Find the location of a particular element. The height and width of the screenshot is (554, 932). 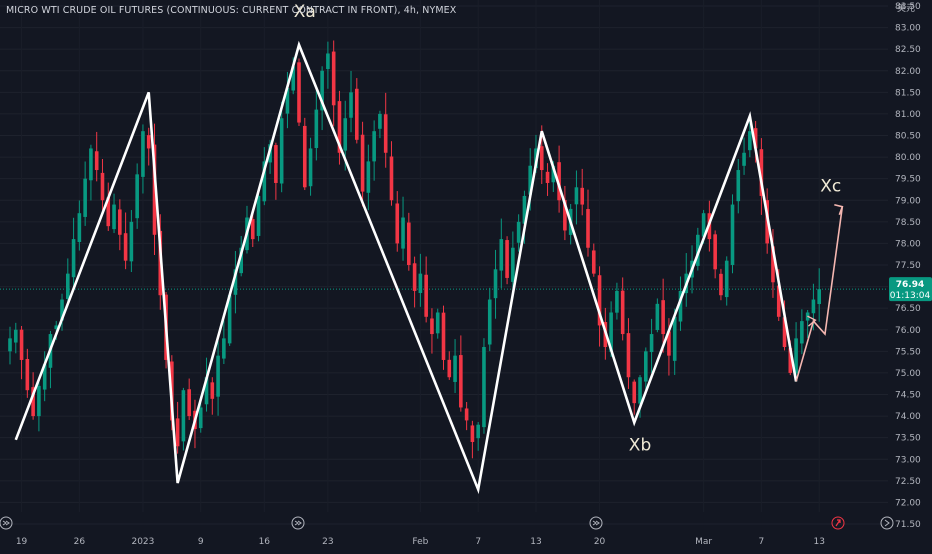

y-tick-label: 80.00 is located at coordinates (908, 158).